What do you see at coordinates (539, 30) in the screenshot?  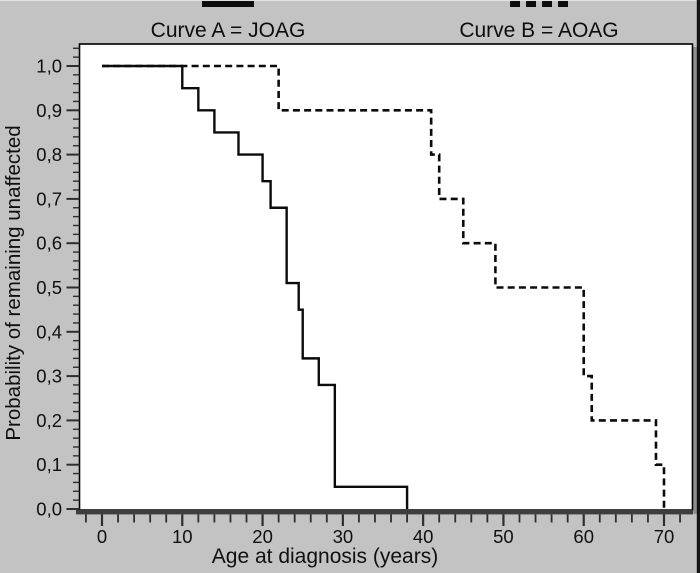 I see `legend-label-aoag: Curve B = AOAG` at bounding box center [539, 30].